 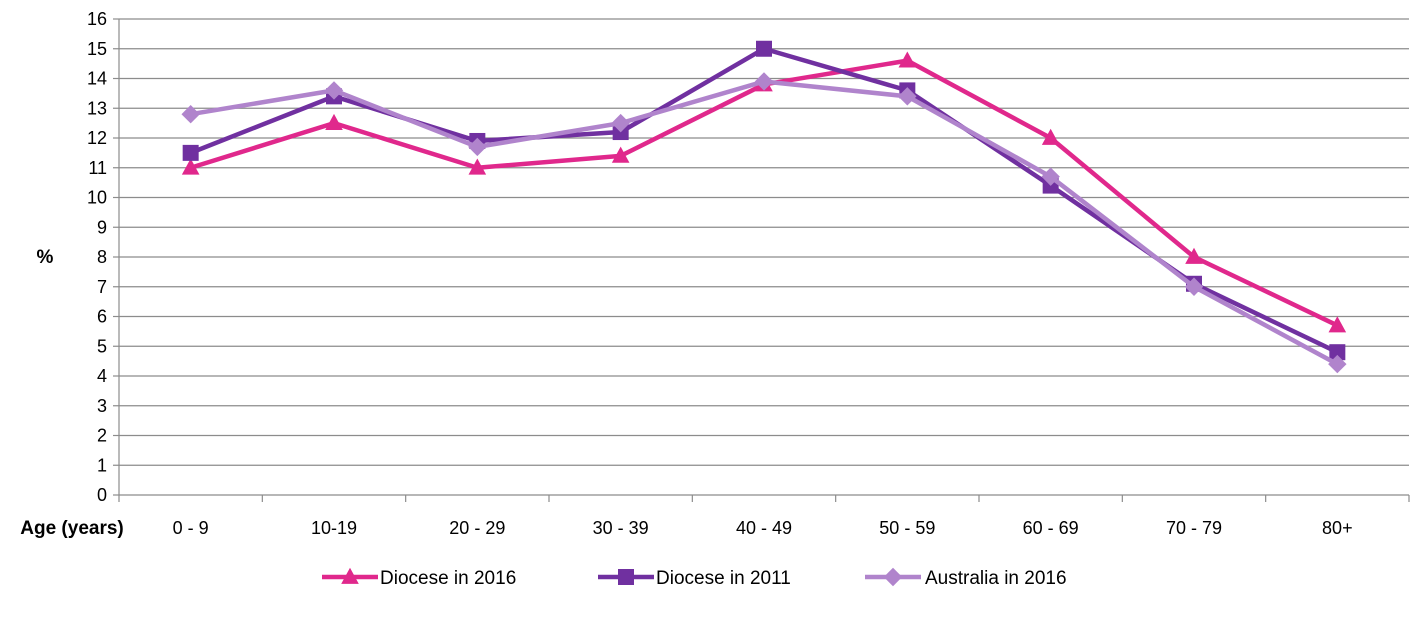 What do you see at coordinates (102, 465) in the screenshot?
I see `y-tick-label: 1` at bounding box center [102, 465].